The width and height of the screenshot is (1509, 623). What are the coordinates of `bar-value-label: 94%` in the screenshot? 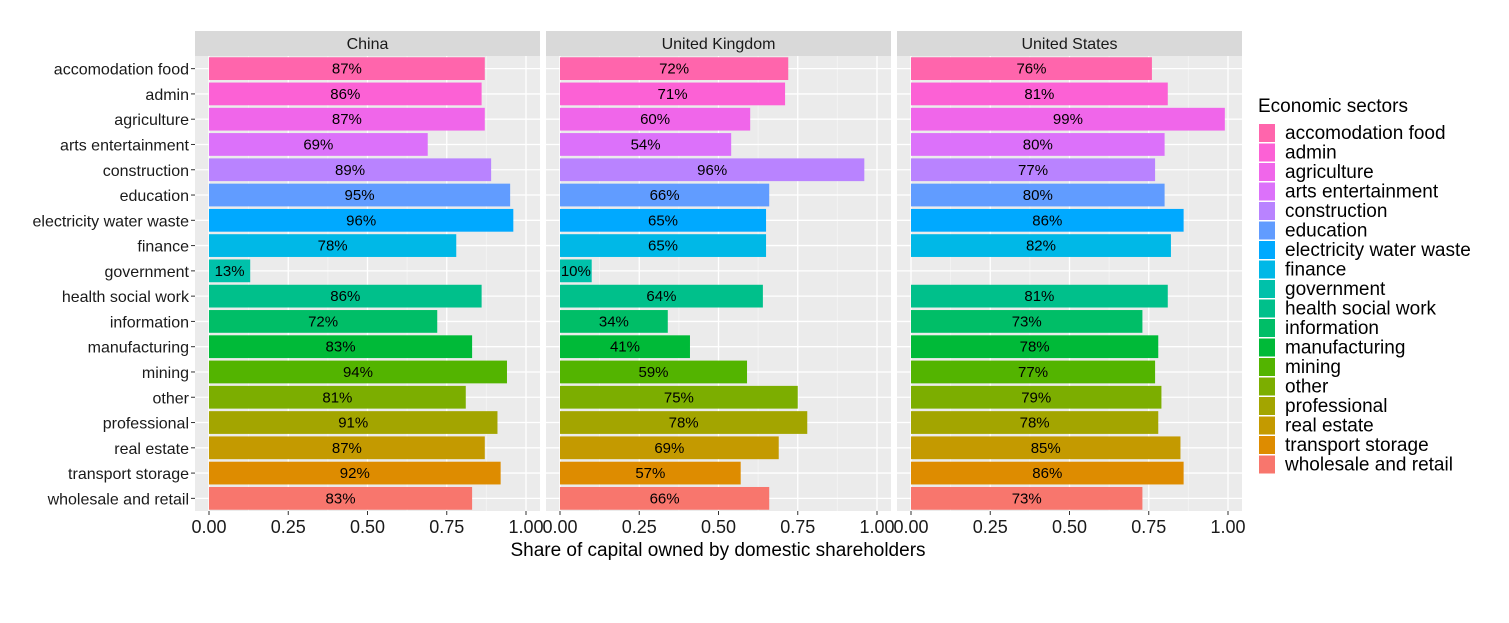 It's located at (358, 372).